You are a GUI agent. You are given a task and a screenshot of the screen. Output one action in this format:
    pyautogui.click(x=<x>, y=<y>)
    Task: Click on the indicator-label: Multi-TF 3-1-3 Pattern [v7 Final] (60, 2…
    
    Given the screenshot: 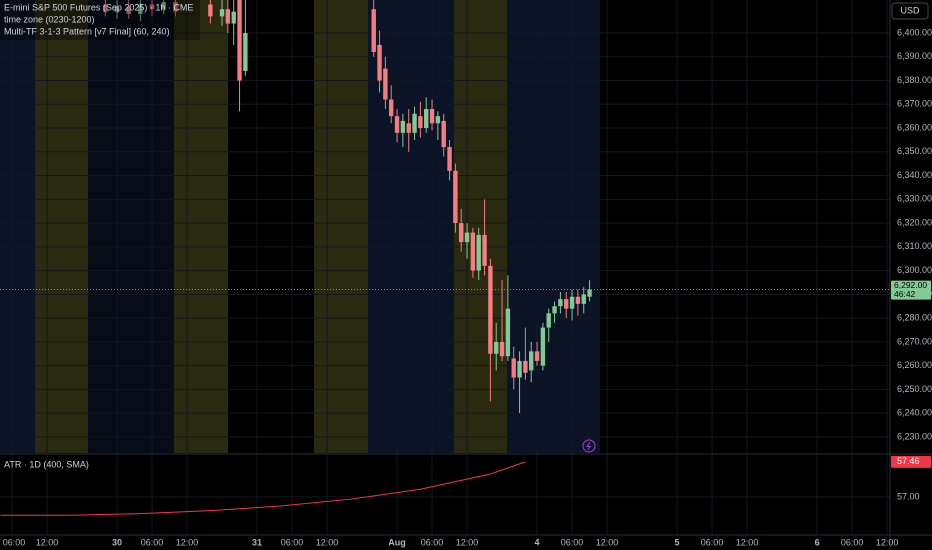 What is the action you would take?
    pyautogui.click(x=87, y=31)
    